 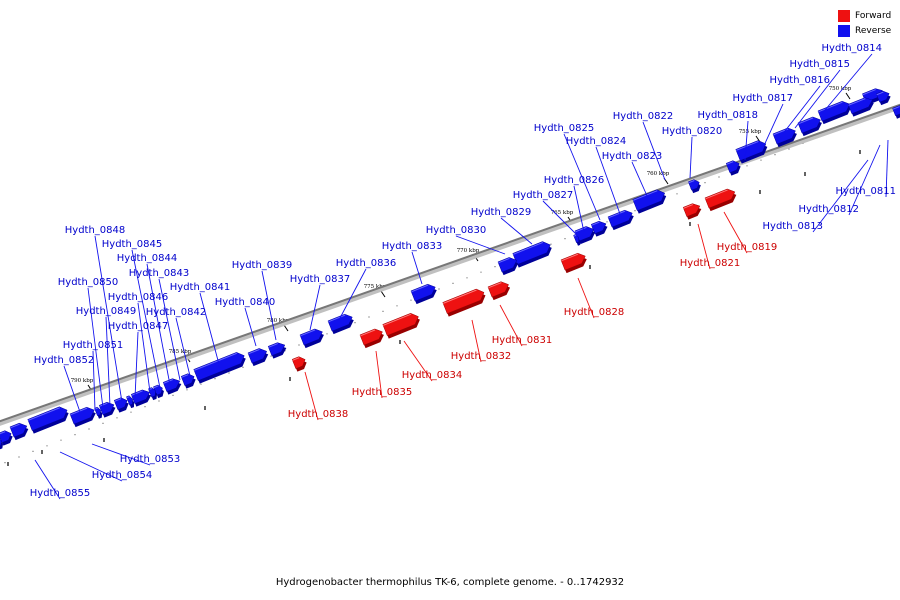 What do you see at coordinates (522, 340) in the screenshot?
I see `gene-label-hydth-0831: Hydth_0831` at bounding box center [522, 340].